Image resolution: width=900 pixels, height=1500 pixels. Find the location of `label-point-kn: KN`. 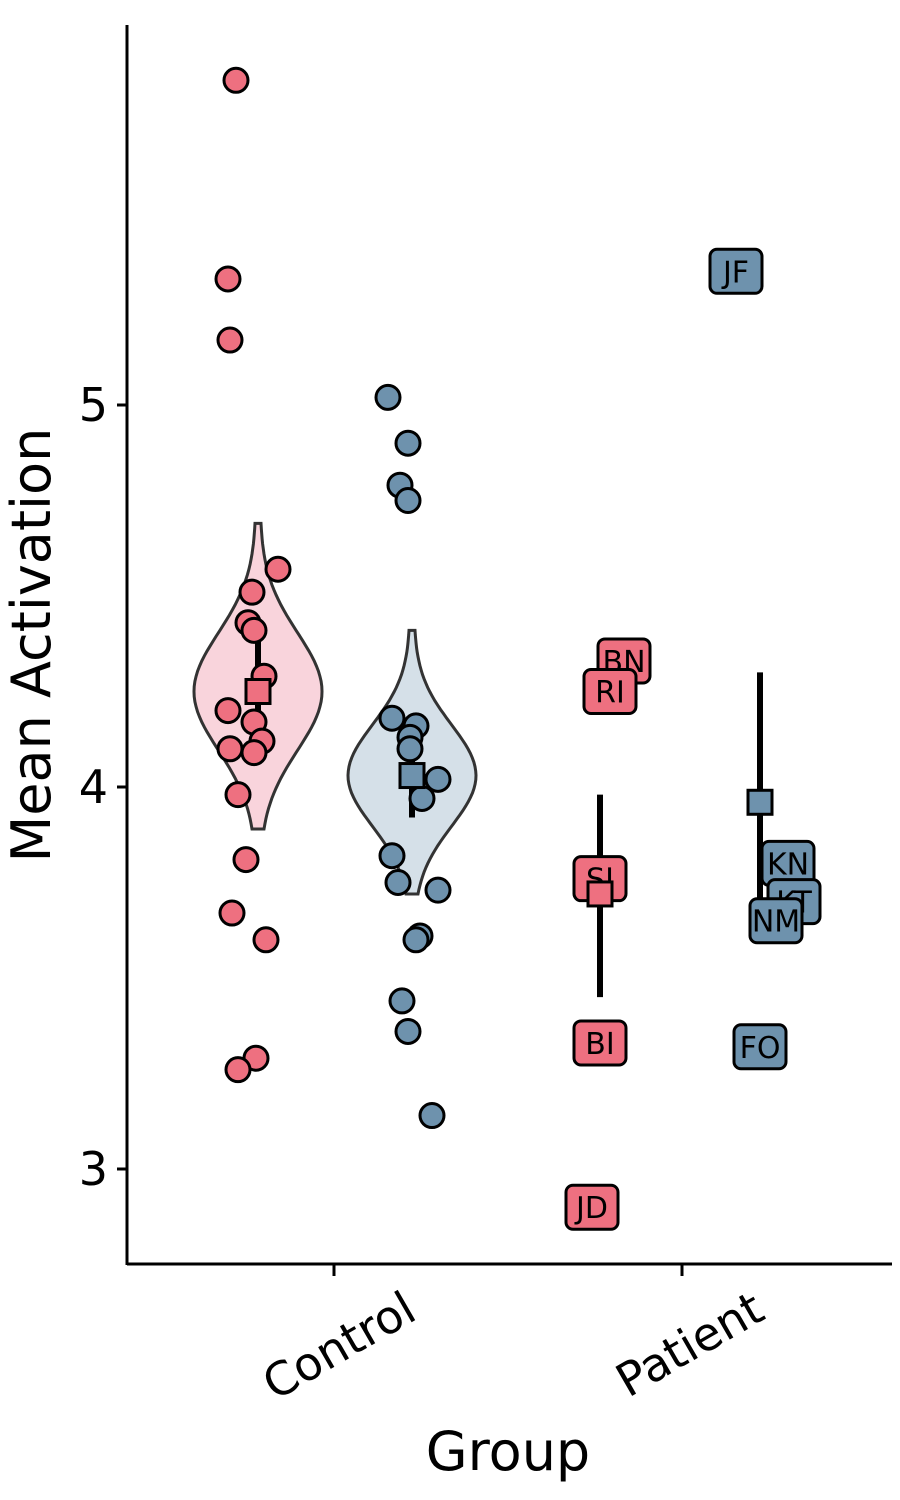

label-point-kn: KN is located at coordinates (788, 863).